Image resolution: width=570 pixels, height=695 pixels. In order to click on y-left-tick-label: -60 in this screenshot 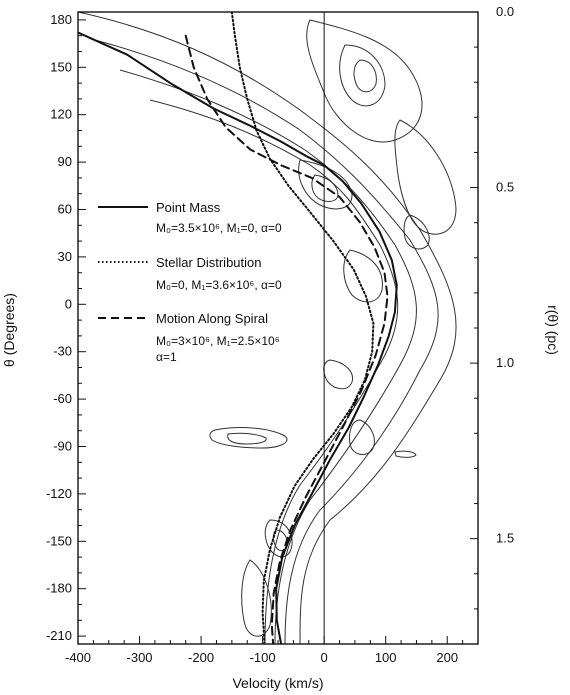, I will do `click(62, 398)`.